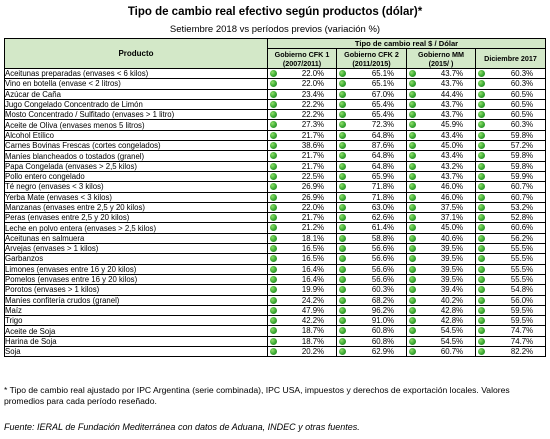 The image size is (550, 439). I want to click on value-cell: 54.8%, so click(510, 290).